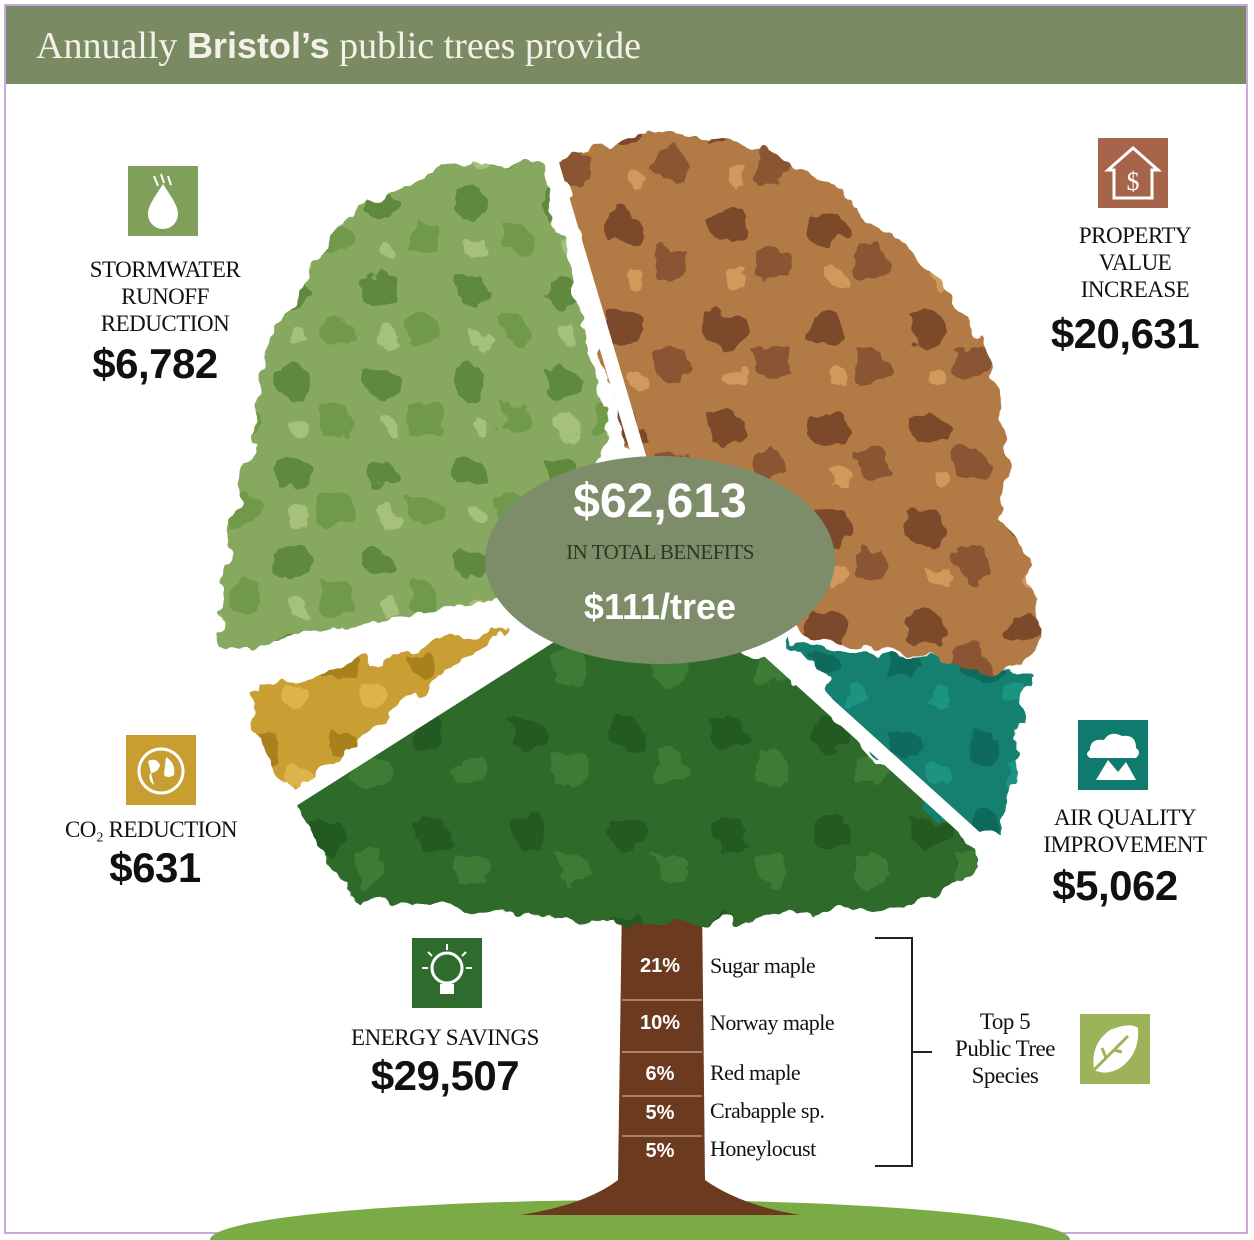 This screenshot has height=1240, width=1254. Describe the element at coordinates (155, 867) in the screenshot. I see `co2-amount: $631` at that location.